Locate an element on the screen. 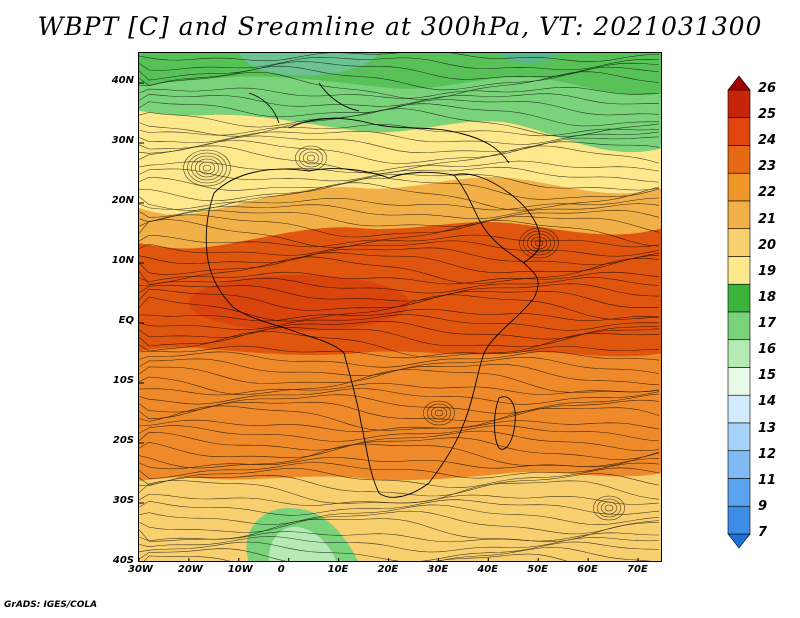 This screenshot has height=618, width=800. europe-coast is located at coordinates (399, 140).